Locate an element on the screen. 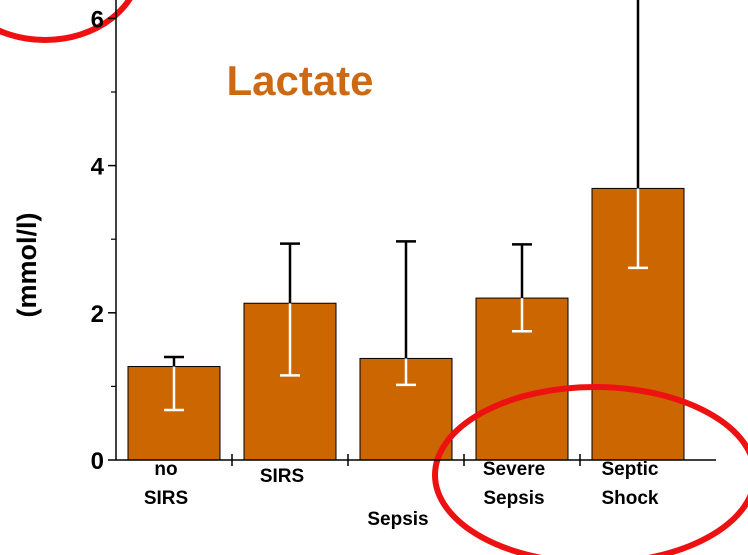  y-tick-label: 6 is located at coordinates (97, 19).